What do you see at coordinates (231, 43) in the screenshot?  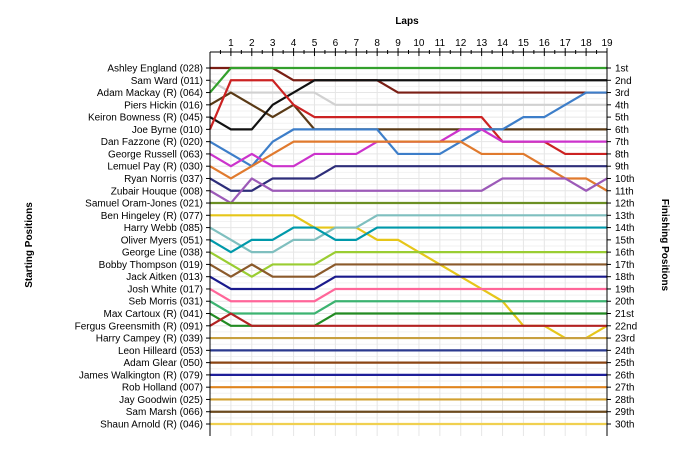 I see `lap-tick-label: 1` at bounding box center [231, 43].